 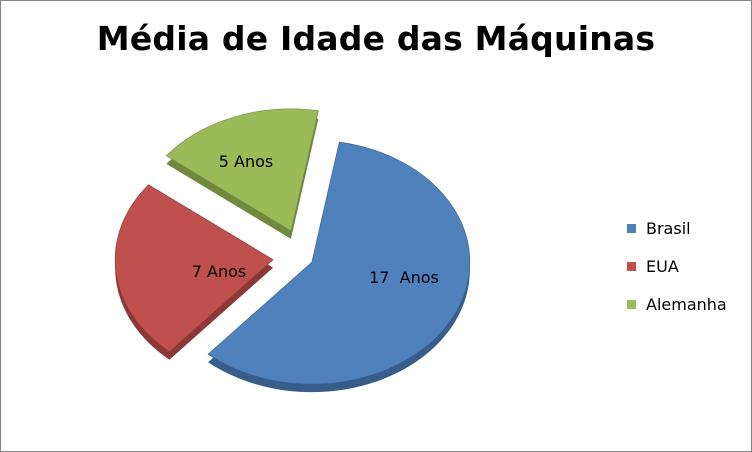 I want to click on legend-swatch-brasil, so click(x=631, y=228).